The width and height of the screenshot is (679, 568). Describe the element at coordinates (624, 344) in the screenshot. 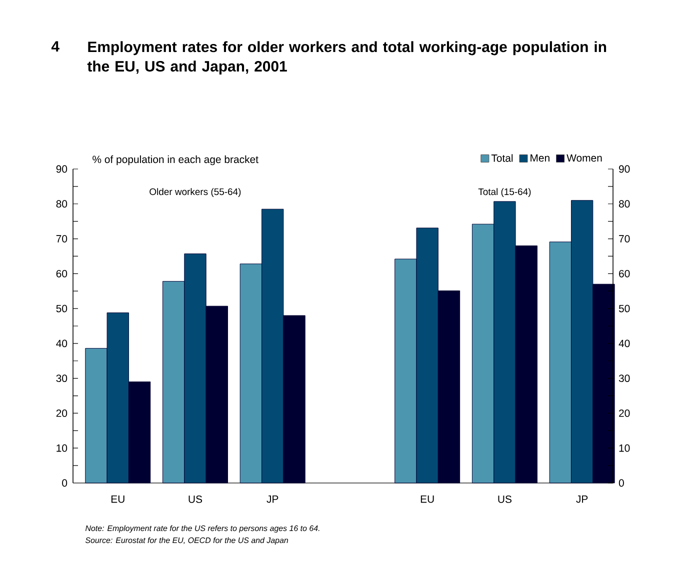

I see `y2-tick-label: 40` at that location.